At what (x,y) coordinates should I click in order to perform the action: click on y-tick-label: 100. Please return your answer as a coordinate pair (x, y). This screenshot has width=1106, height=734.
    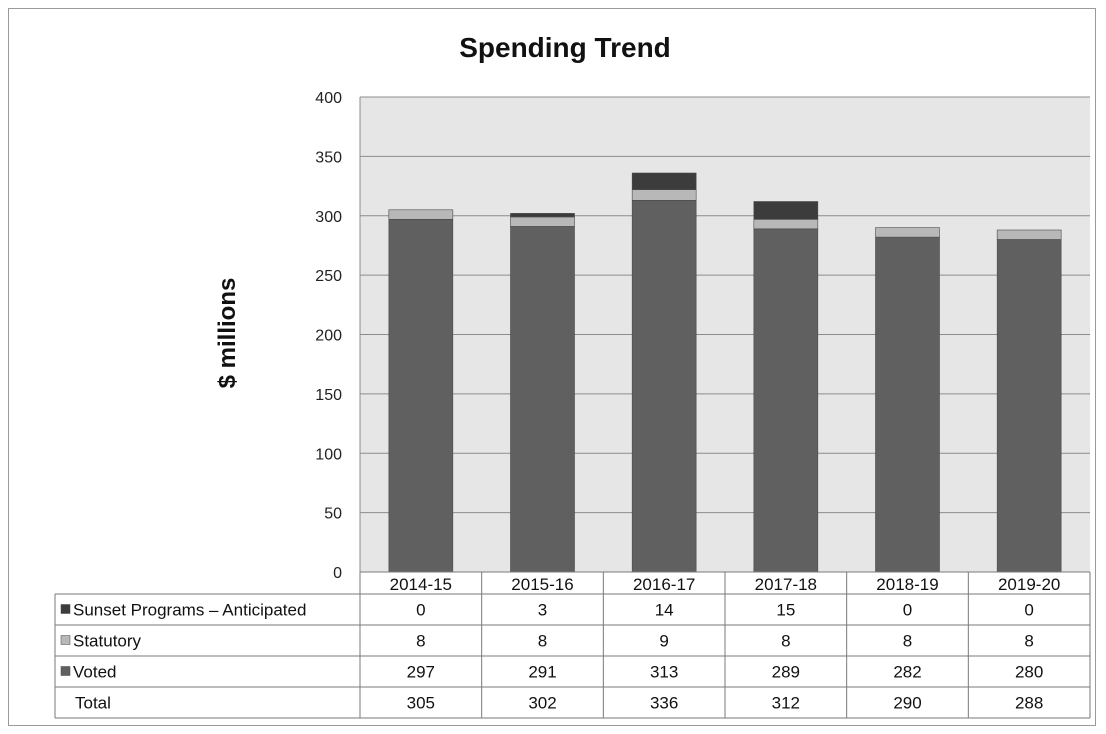
    Looking at the image, I should click on (328, 454).